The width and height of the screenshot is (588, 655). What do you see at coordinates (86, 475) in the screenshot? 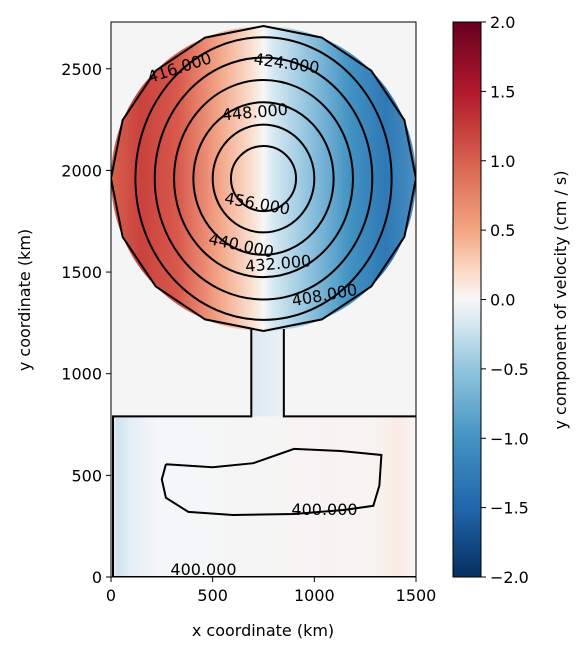
I see `y-tick-label: 500` at bounding box center [86, 475].